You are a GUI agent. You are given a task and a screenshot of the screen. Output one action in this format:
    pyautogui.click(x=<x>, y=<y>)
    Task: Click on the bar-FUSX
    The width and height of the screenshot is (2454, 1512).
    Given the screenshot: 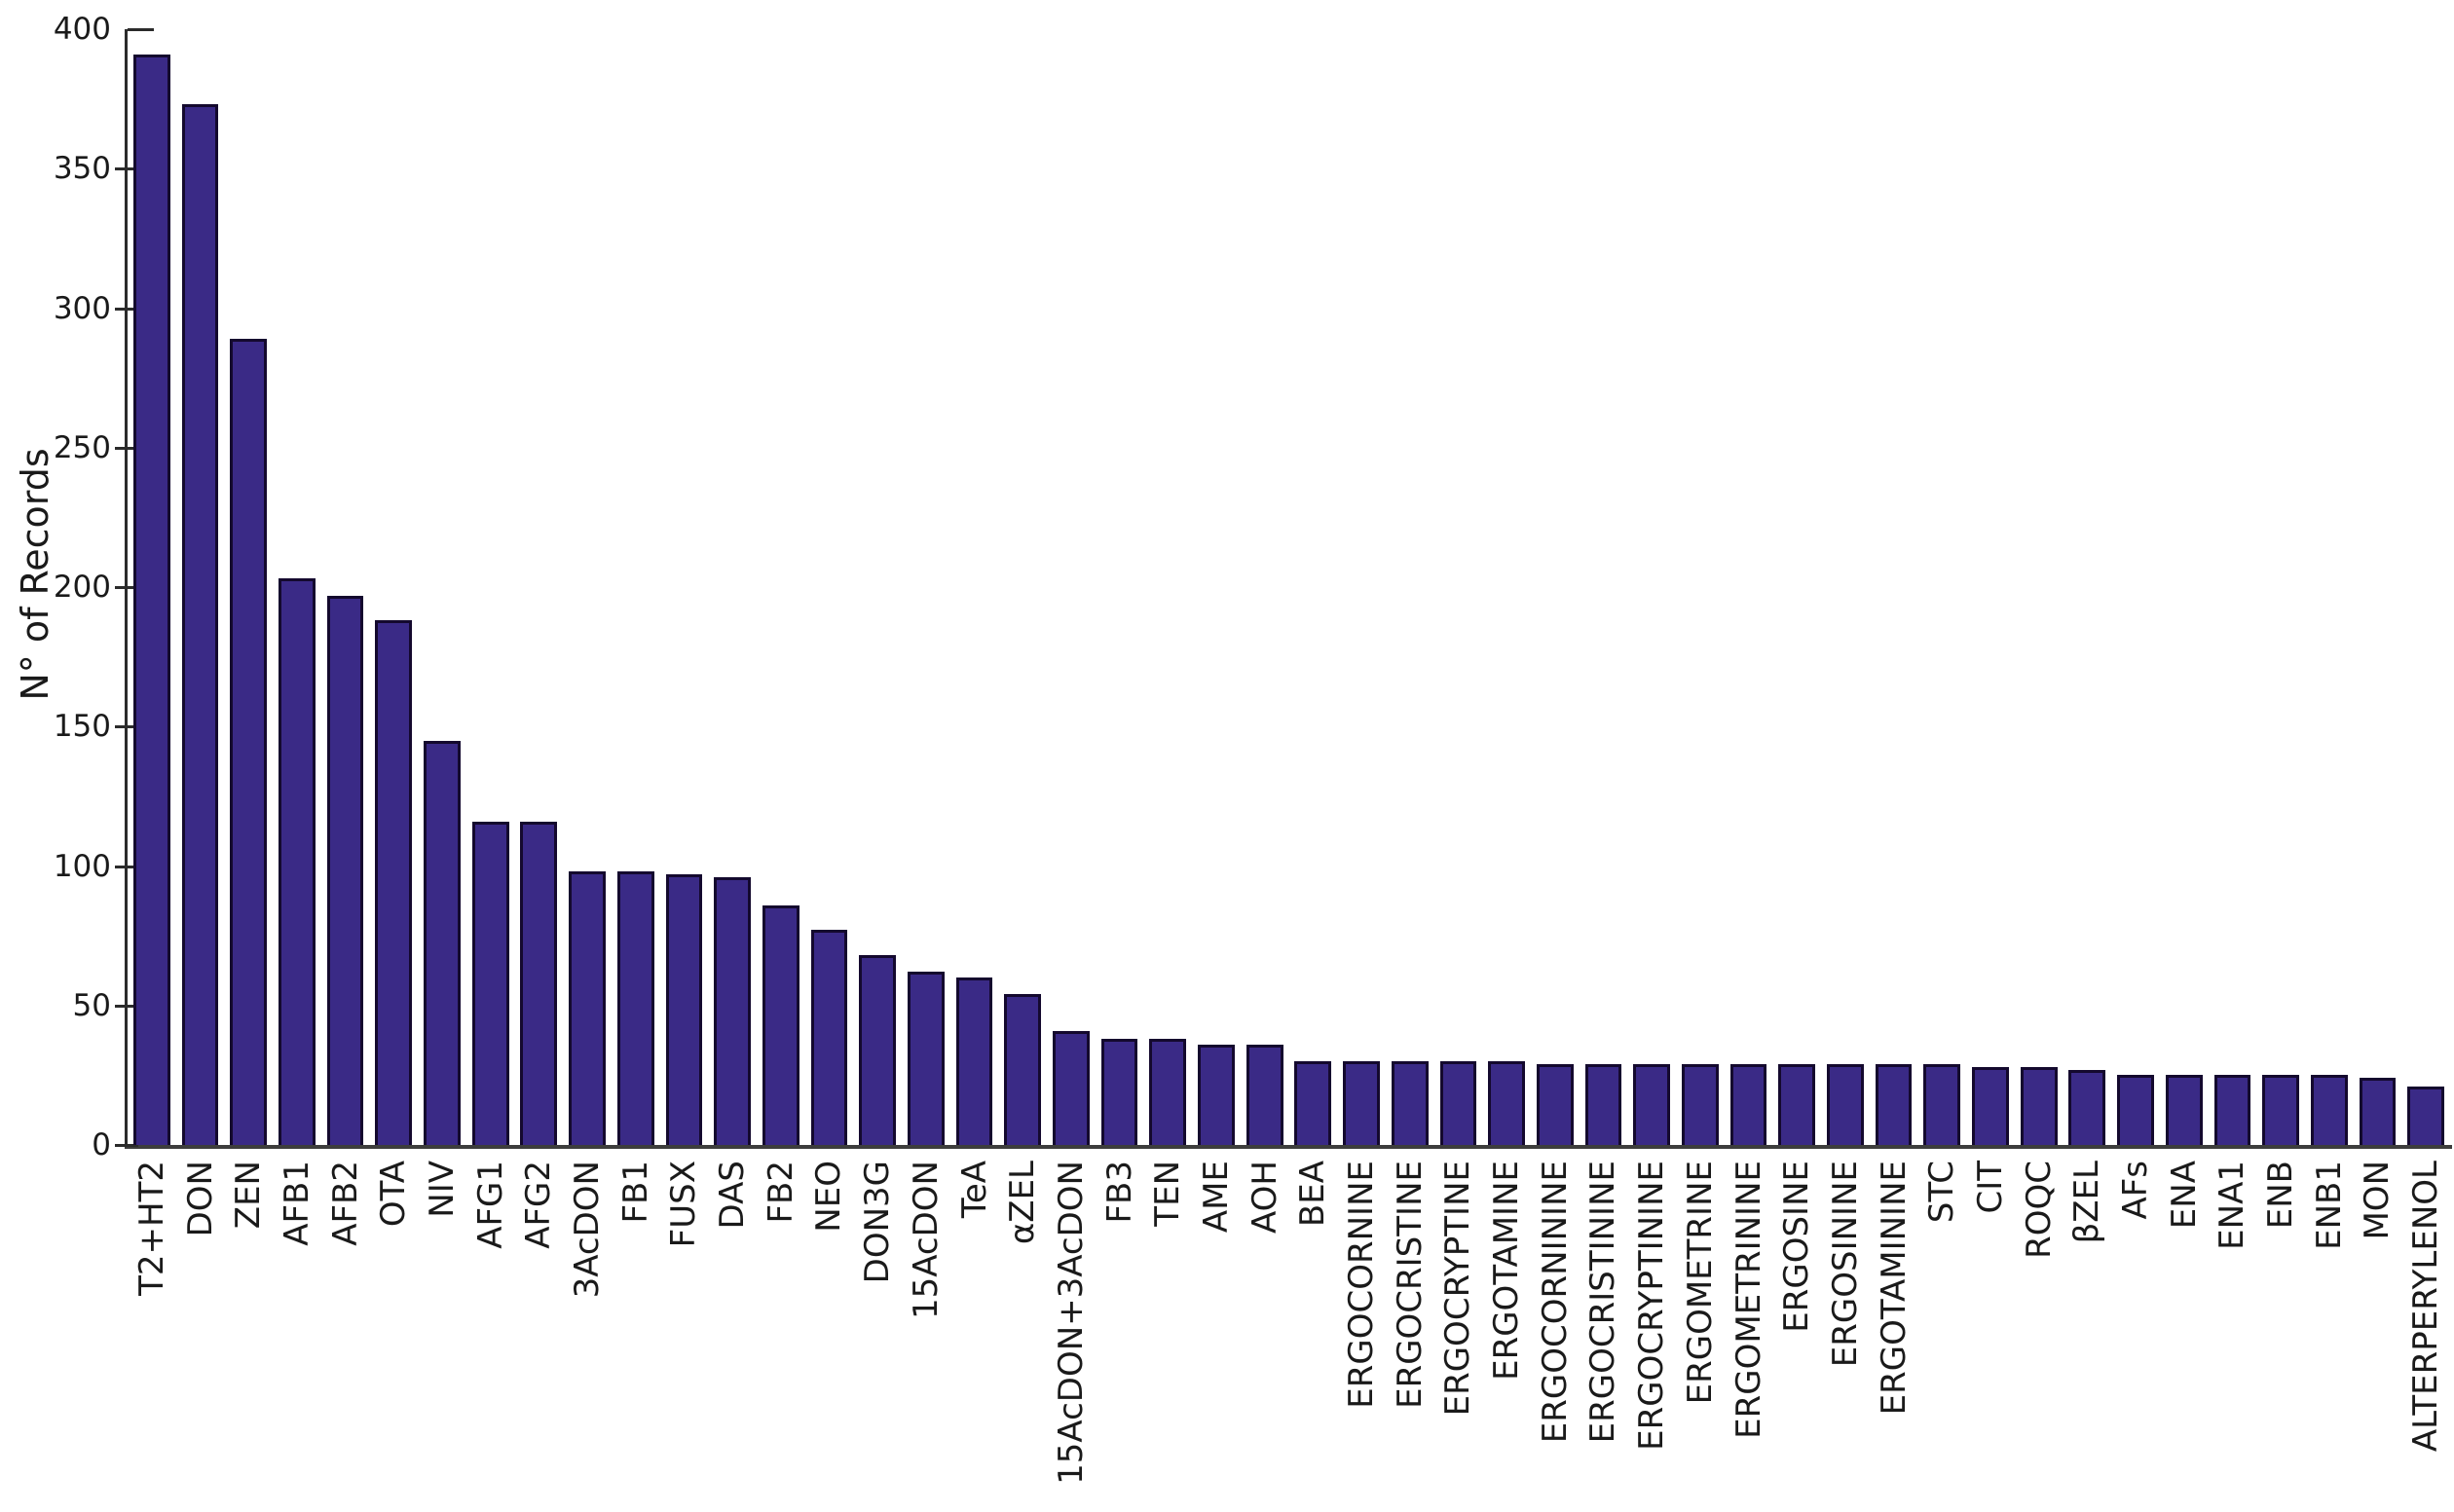 What is the action you would take?
    pyautogui.click(x=684, y=1009)
    